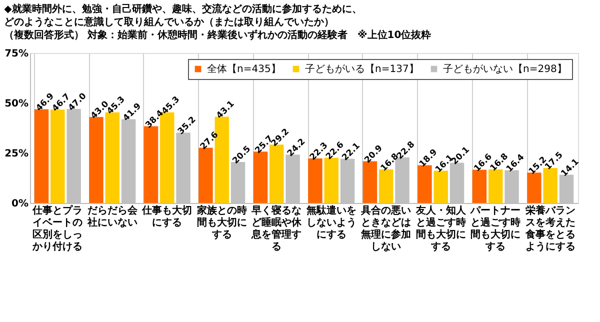 Image resolution: width=600 pixels, height=322 pixels. What do you see at coordinates (550, 228) in the screenshot?
I see `x-tick-label: 栄養バランスを考えた食事をとるようにする` at bounding box center [550, 228].